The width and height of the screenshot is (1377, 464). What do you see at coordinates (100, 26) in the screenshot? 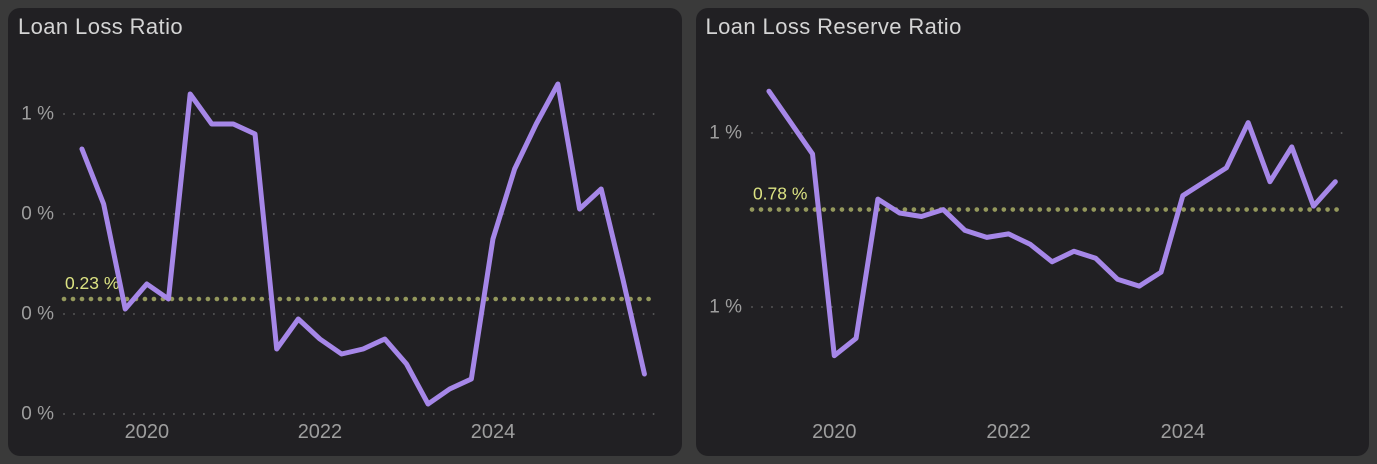
I see `chart-title: Loan Loss Ratio` at bounding box center [100, 26].